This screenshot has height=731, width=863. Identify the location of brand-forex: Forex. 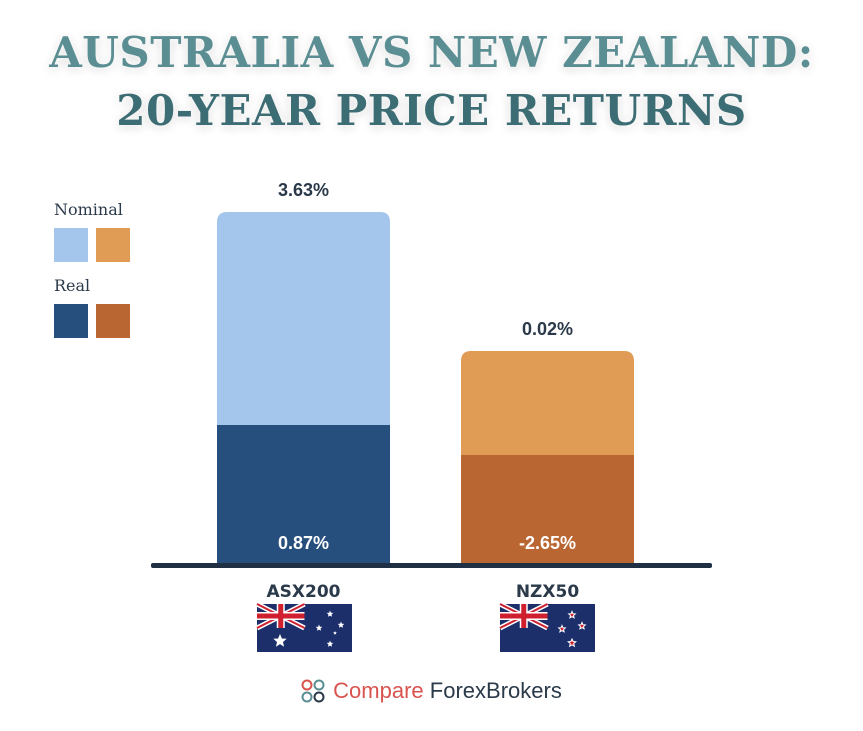
(458, 690).